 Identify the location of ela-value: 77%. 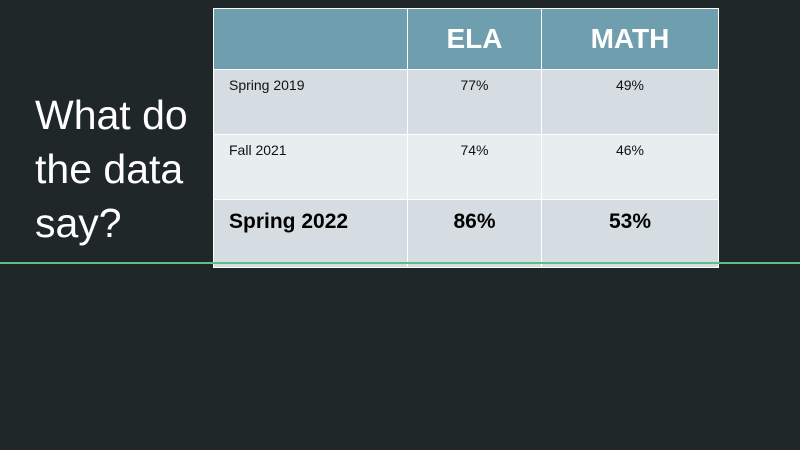
(474, 102).